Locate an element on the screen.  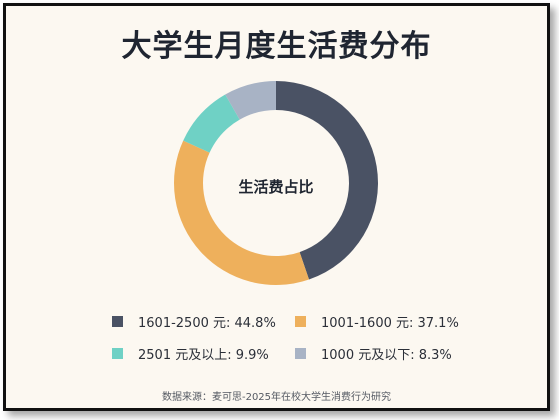
slice-1000-below is located at coordinates (250, 100).